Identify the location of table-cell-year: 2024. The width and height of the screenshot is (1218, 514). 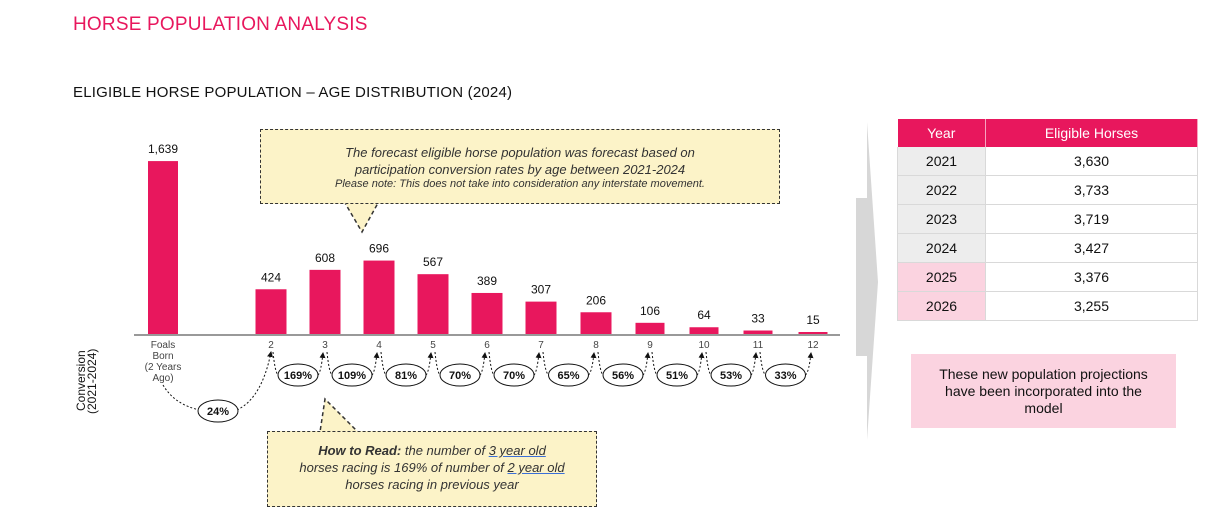
(941, 248).